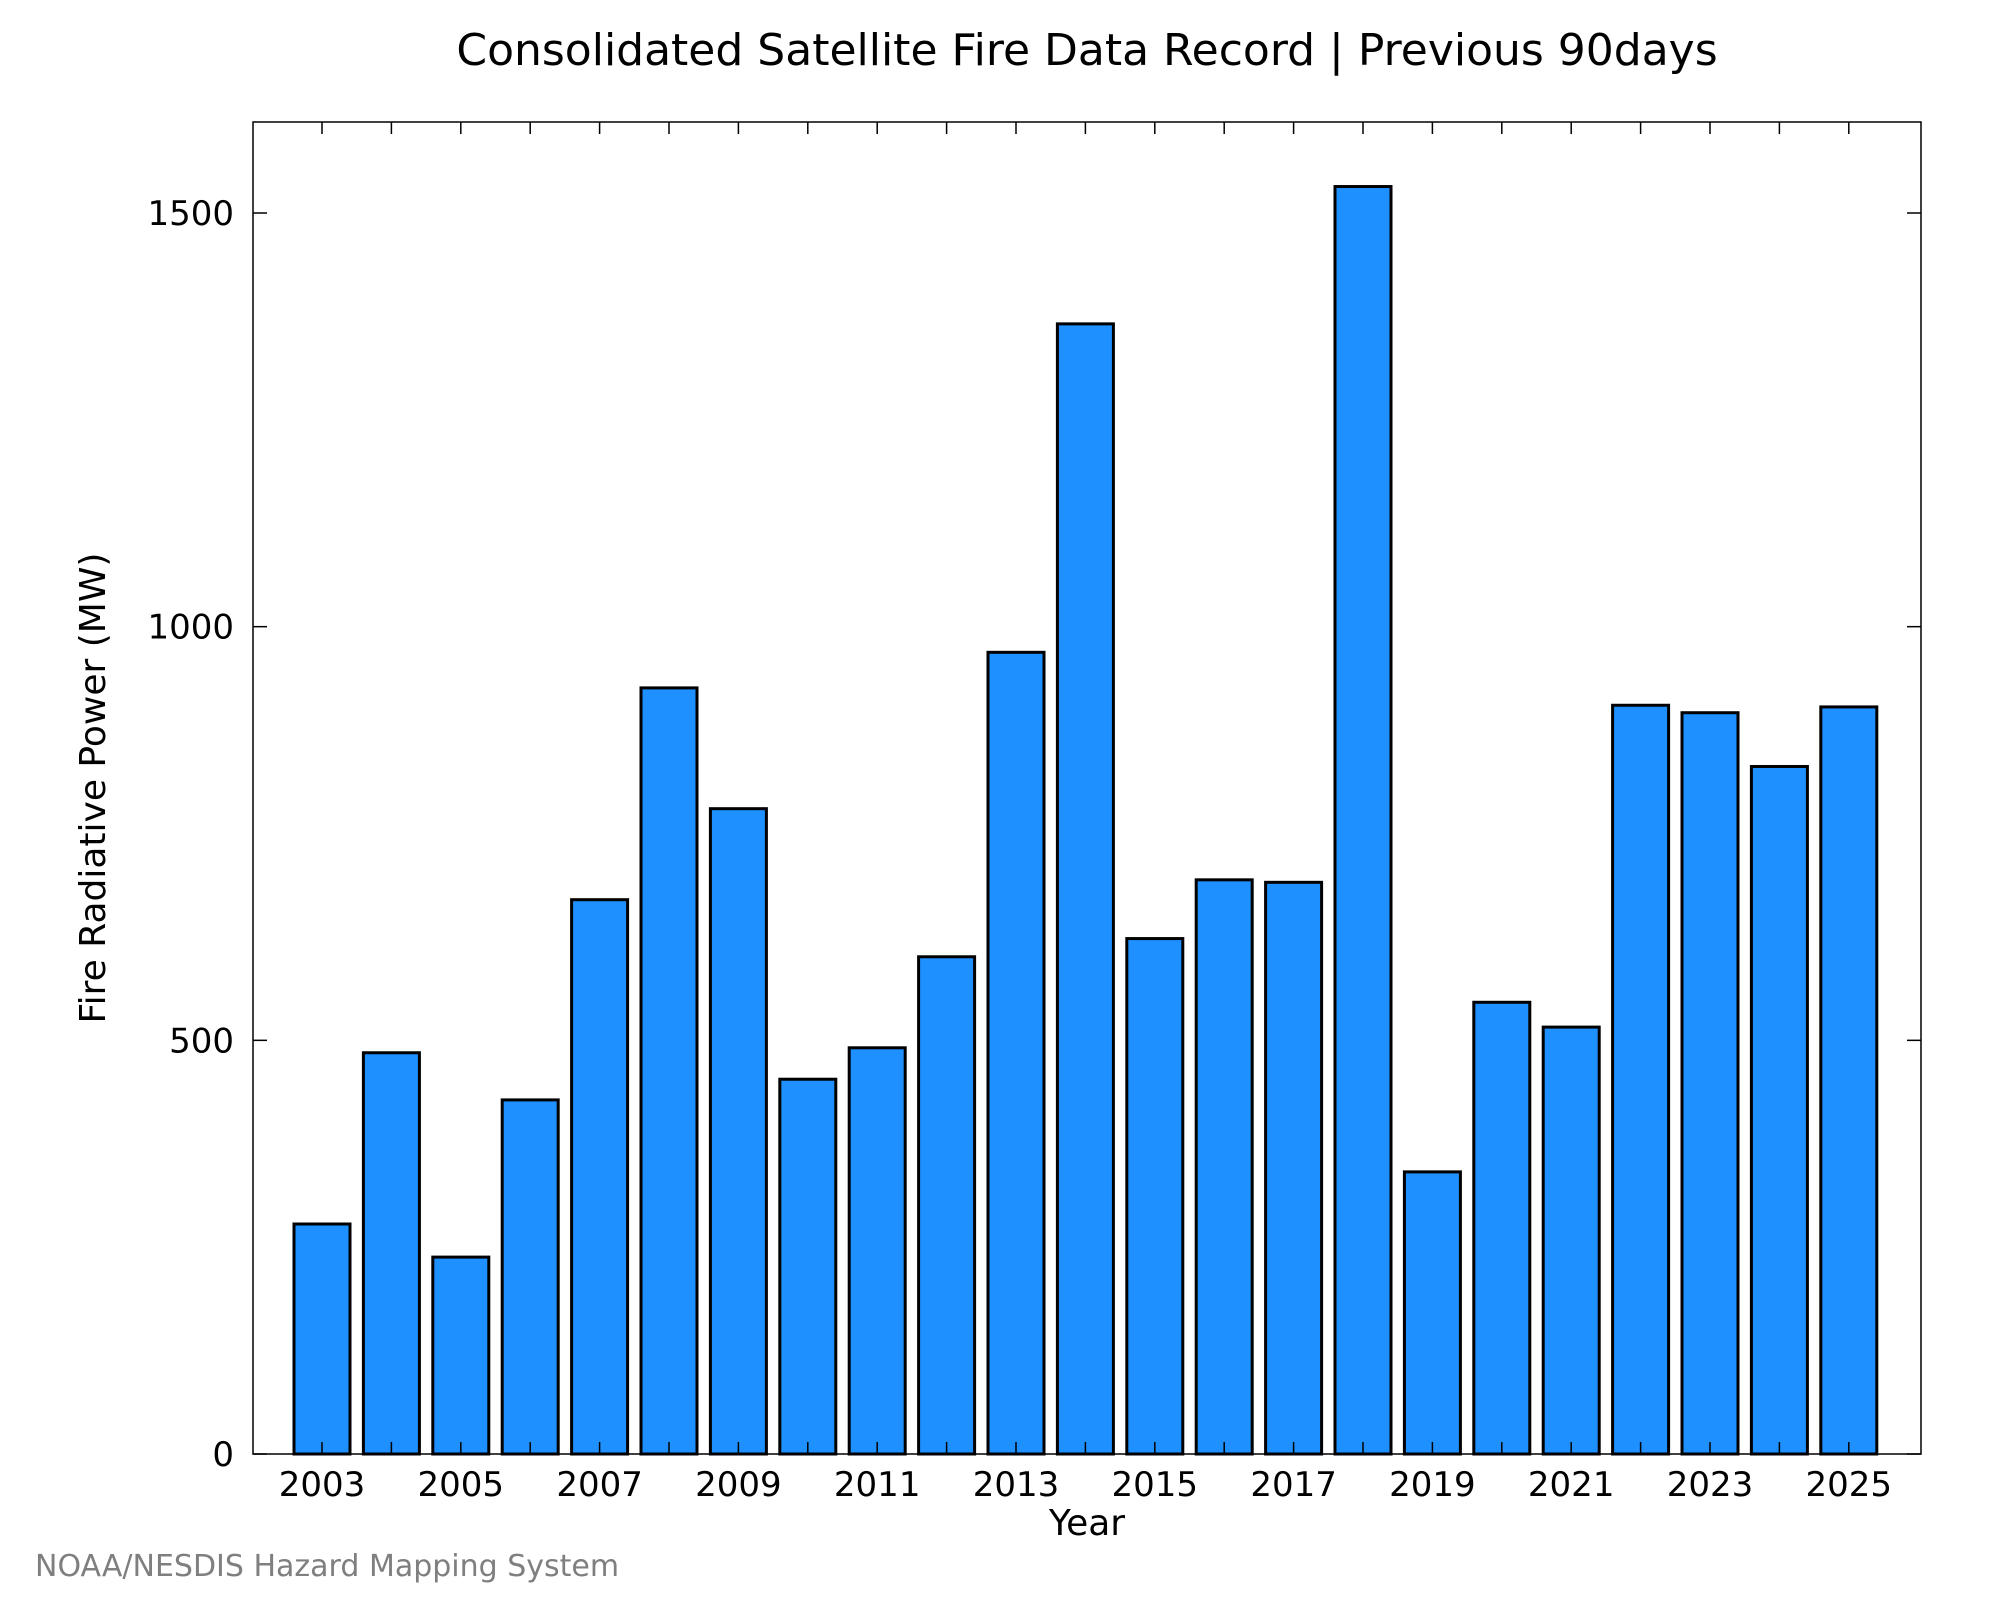 The width and height of the screenshot is (2000, 1600). What do you see at coordinates (461, 1355) in the screenshot?
I see `bar-2005` at bounding box center [461, 1355].